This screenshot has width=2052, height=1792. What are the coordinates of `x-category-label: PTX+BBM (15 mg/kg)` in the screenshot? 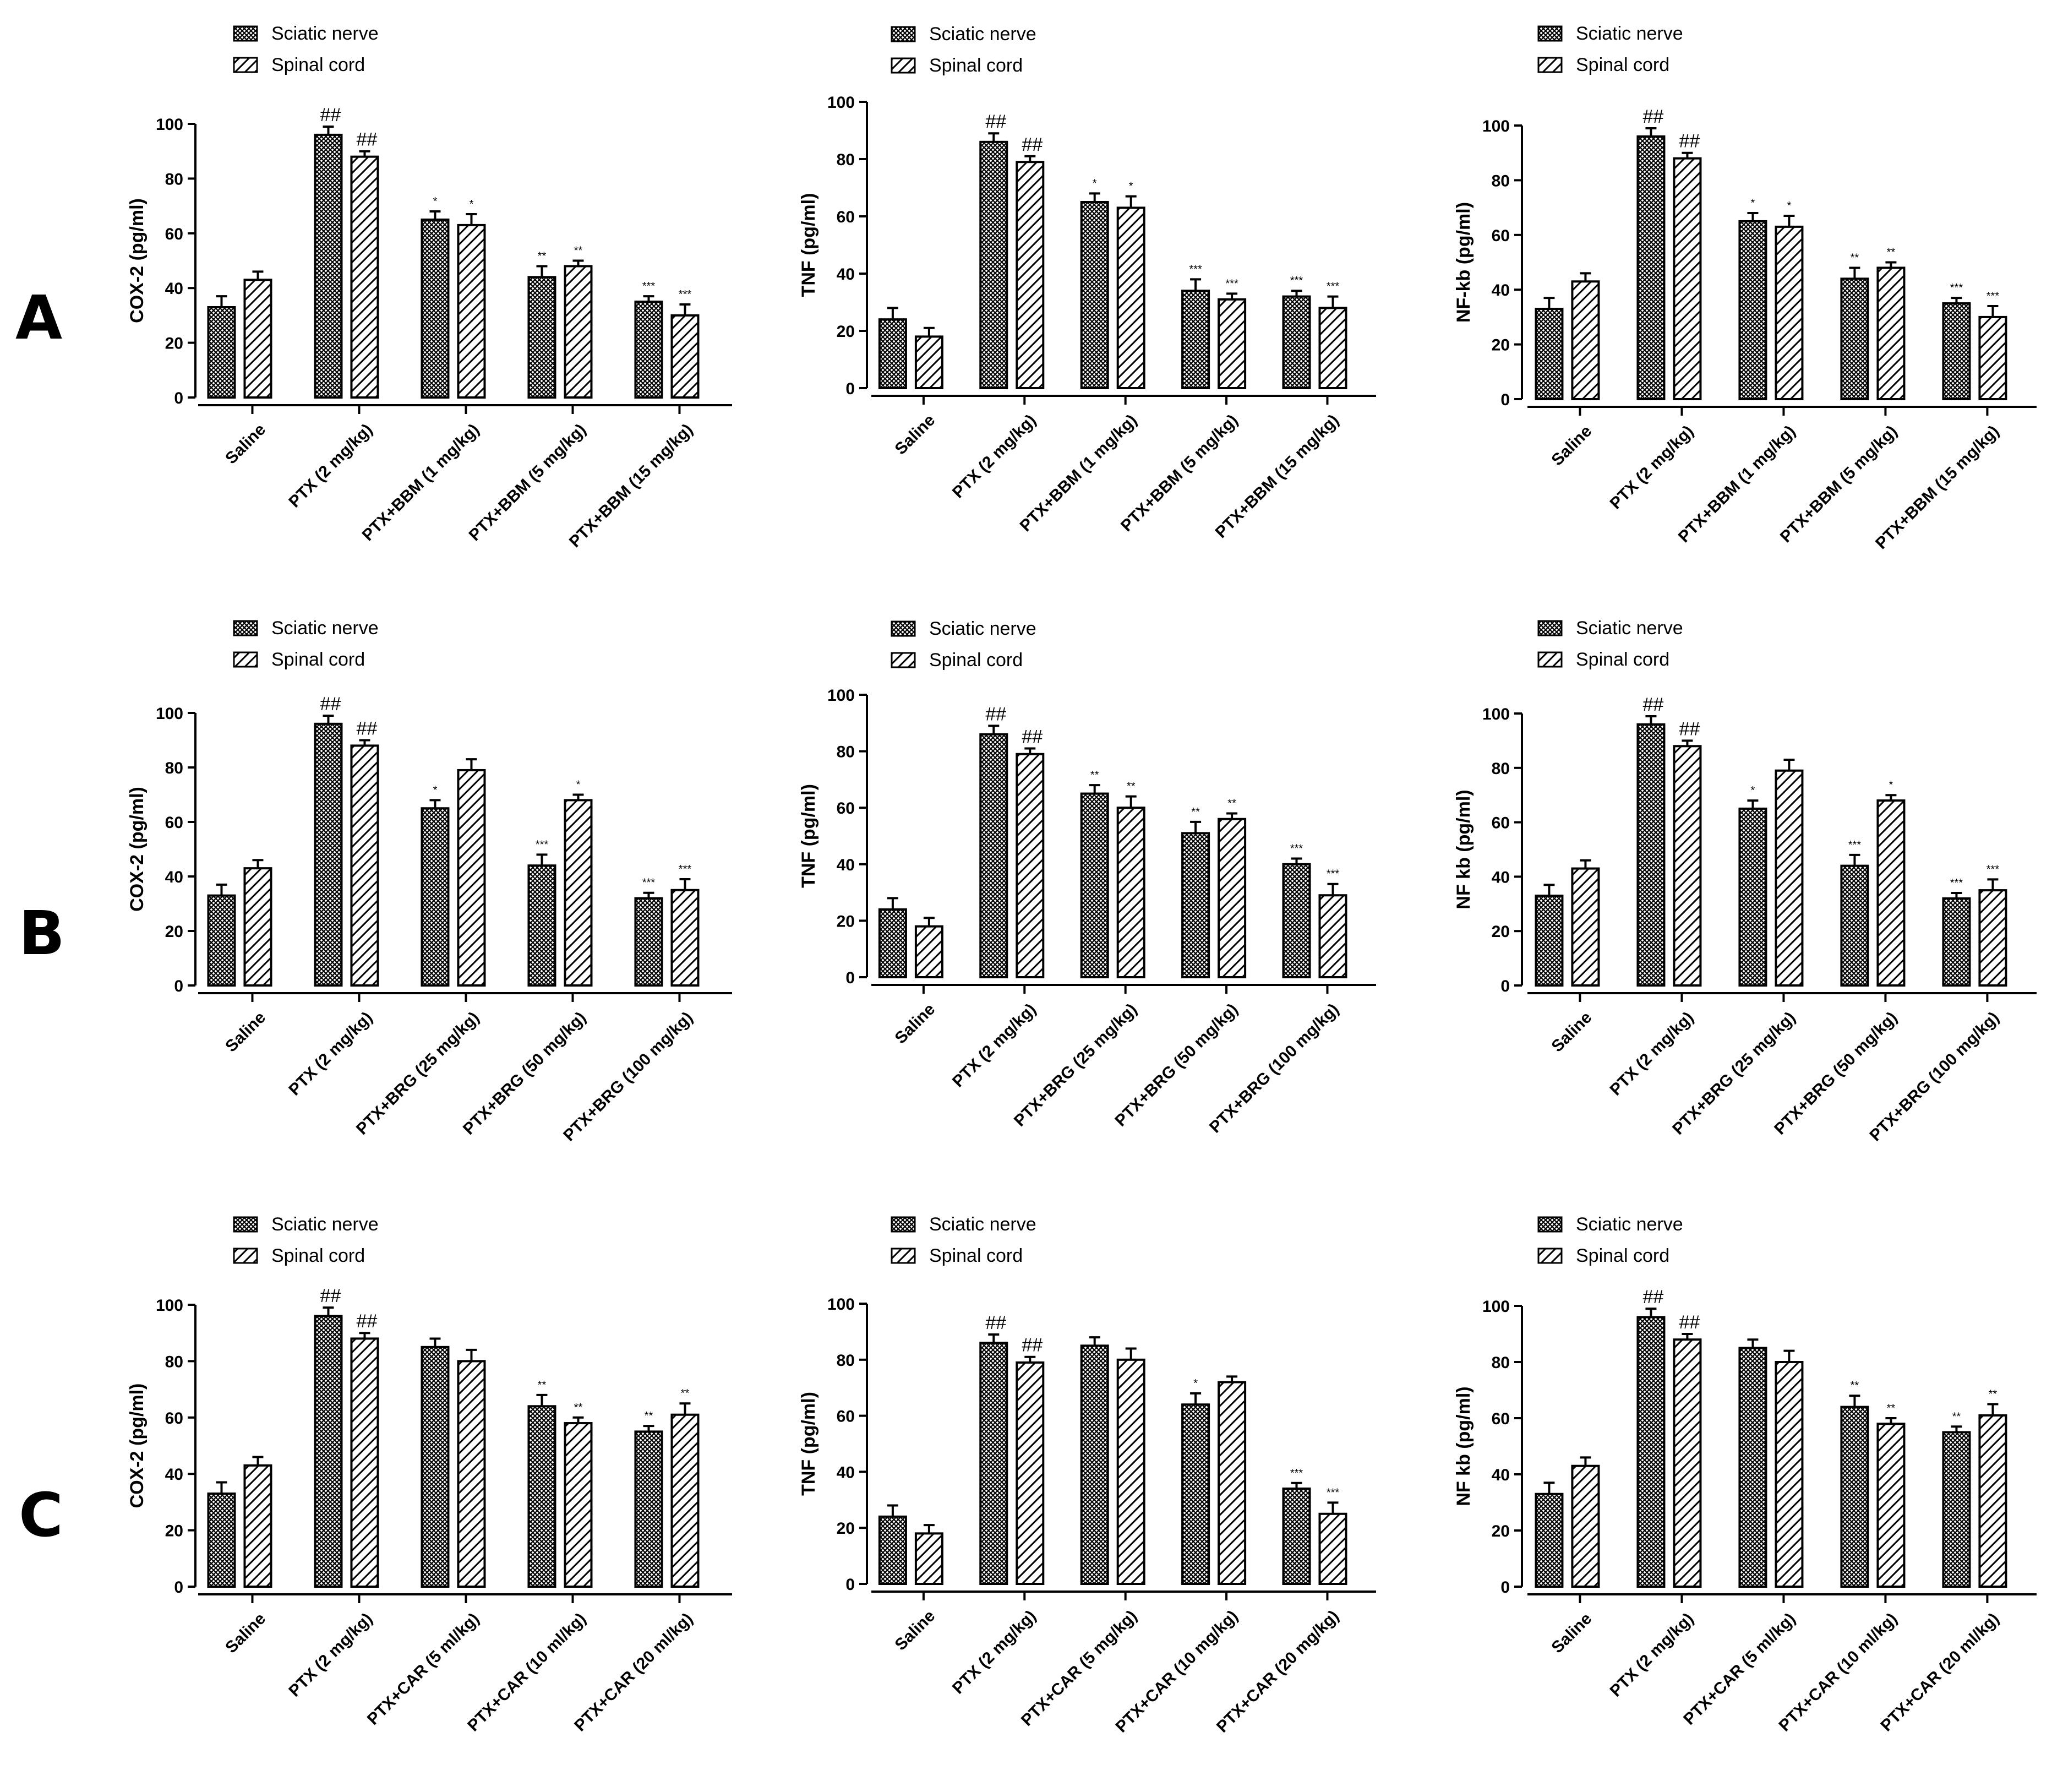 It's located at (631, 486).